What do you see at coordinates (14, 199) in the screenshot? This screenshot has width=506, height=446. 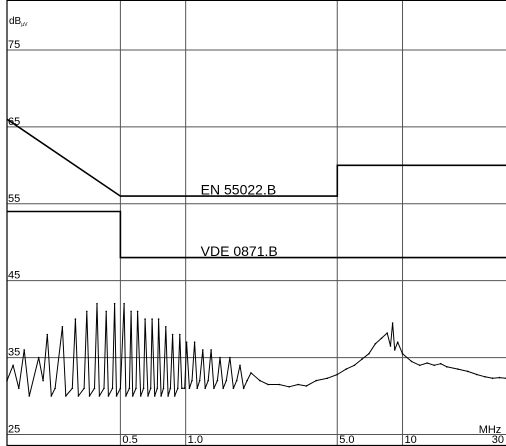 I see `y-tick-label: 55` at bounding box center [14, 199].